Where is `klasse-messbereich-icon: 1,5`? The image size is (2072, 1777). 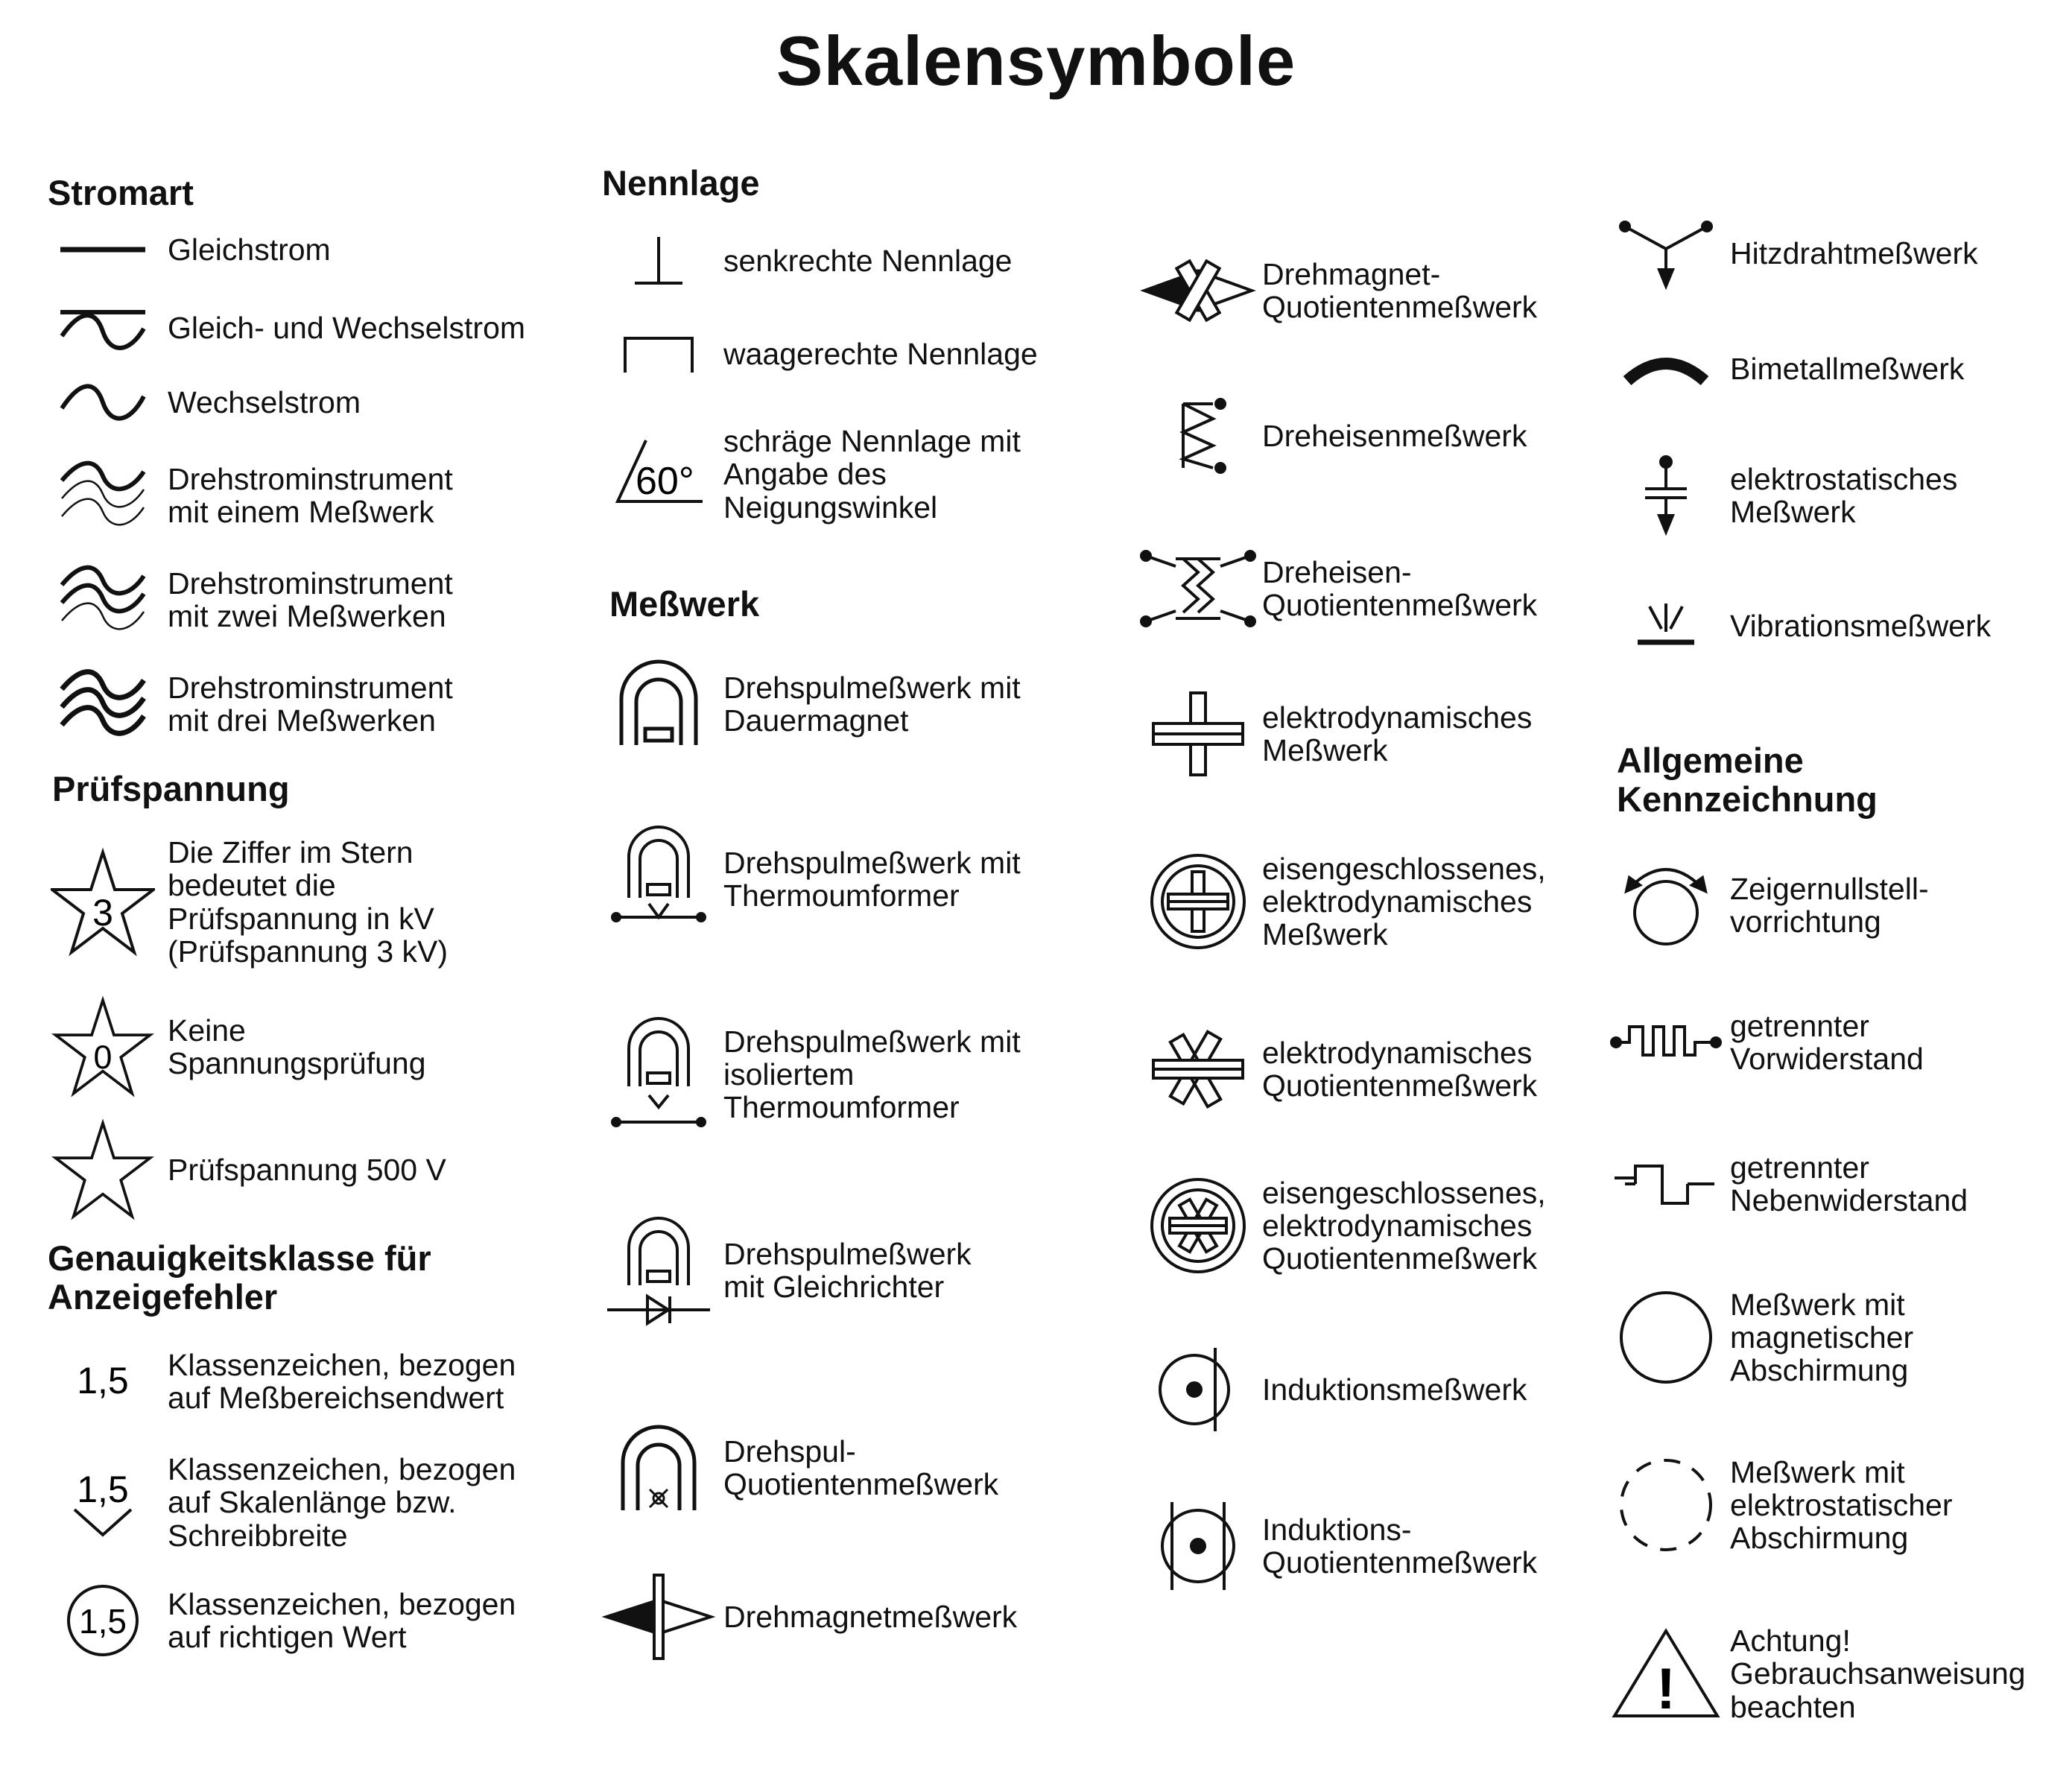
klasse-messbereich-icon: 1,5 is located at coordinates (102, 1381).